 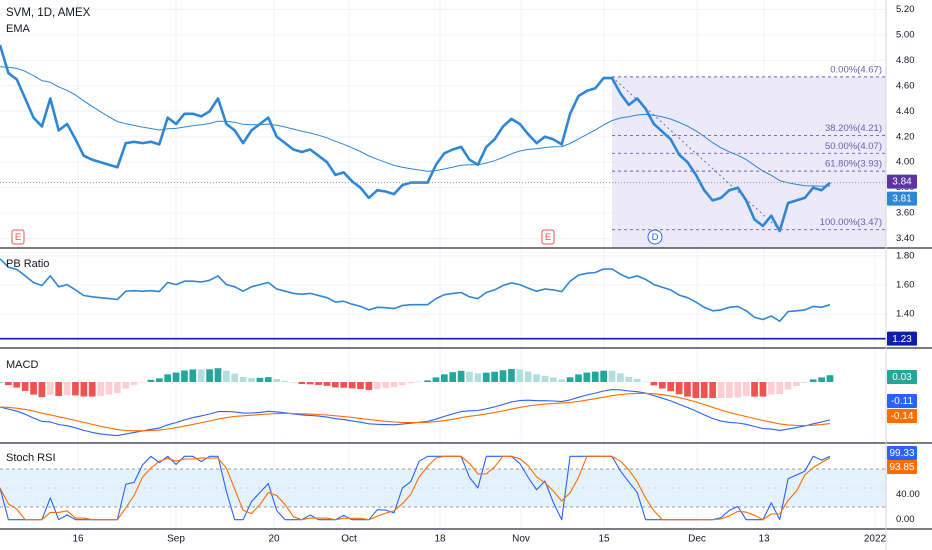 I want to click on pb-axis-tick: 1.80, so click(x=905, y=255).